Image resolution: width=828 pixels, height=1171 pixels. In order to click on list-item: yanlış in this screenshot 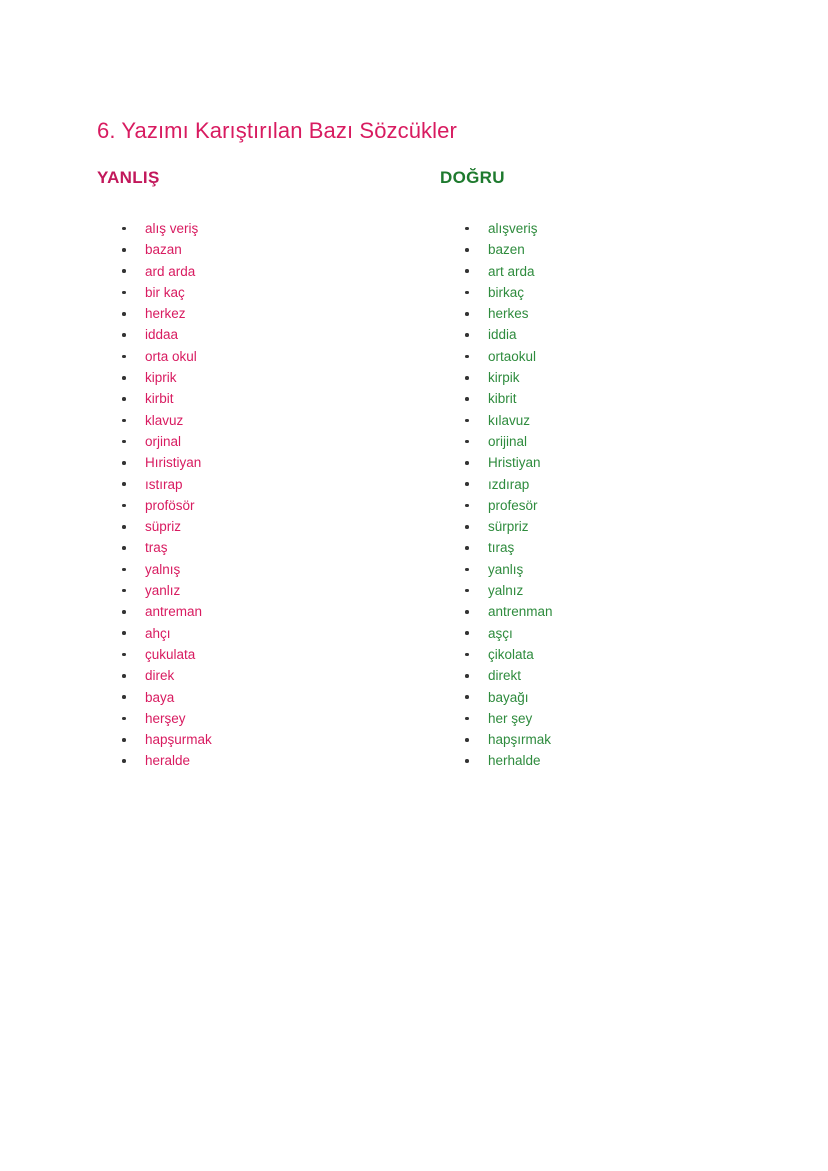, I will do `click(496, 569)`.